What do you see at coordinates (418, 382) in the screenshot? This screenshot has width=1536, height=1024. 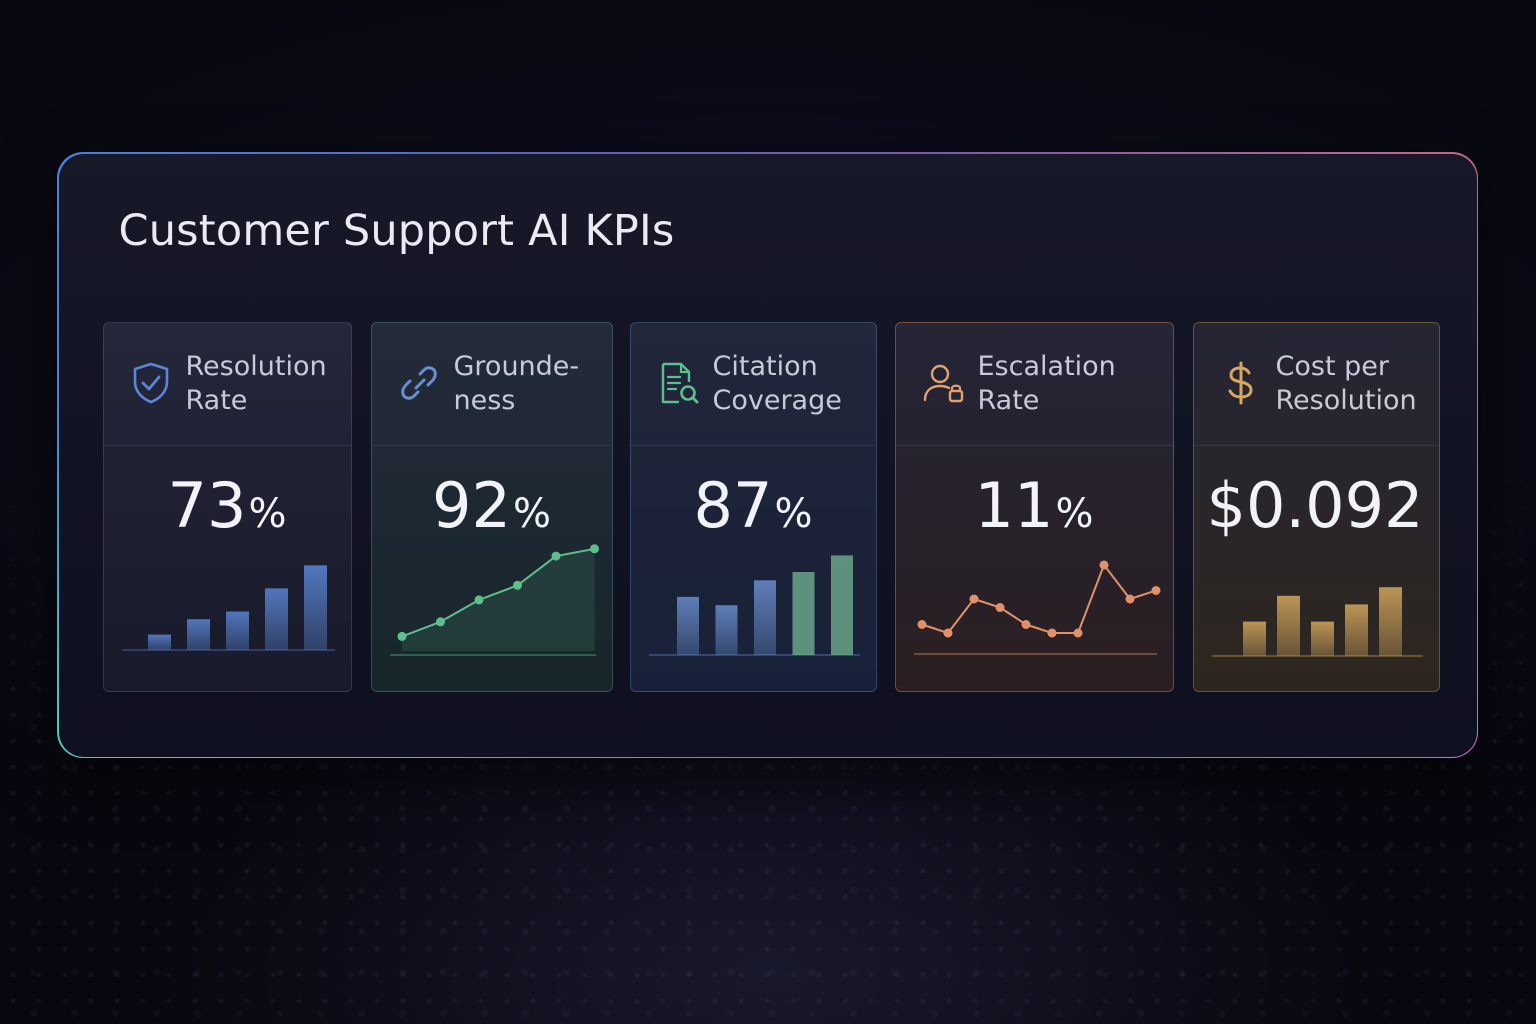 I see `link-icon` at bounding box center [418, 382].